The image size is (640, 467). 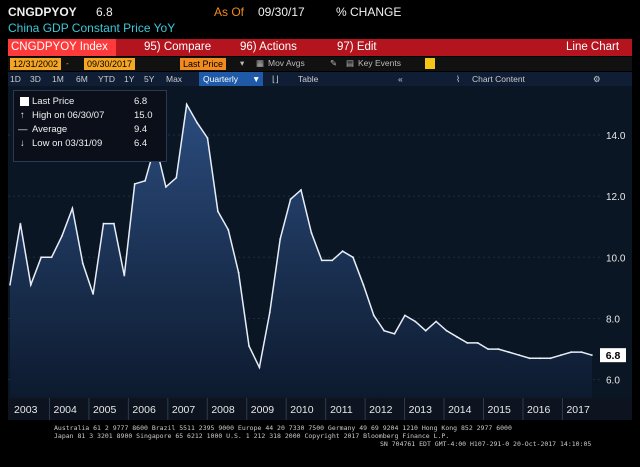 What do you see at coordinates (275, 79) in the screenshot?
I see `line-style-icon: ⌊⌋` at bounding box center [275, 79].